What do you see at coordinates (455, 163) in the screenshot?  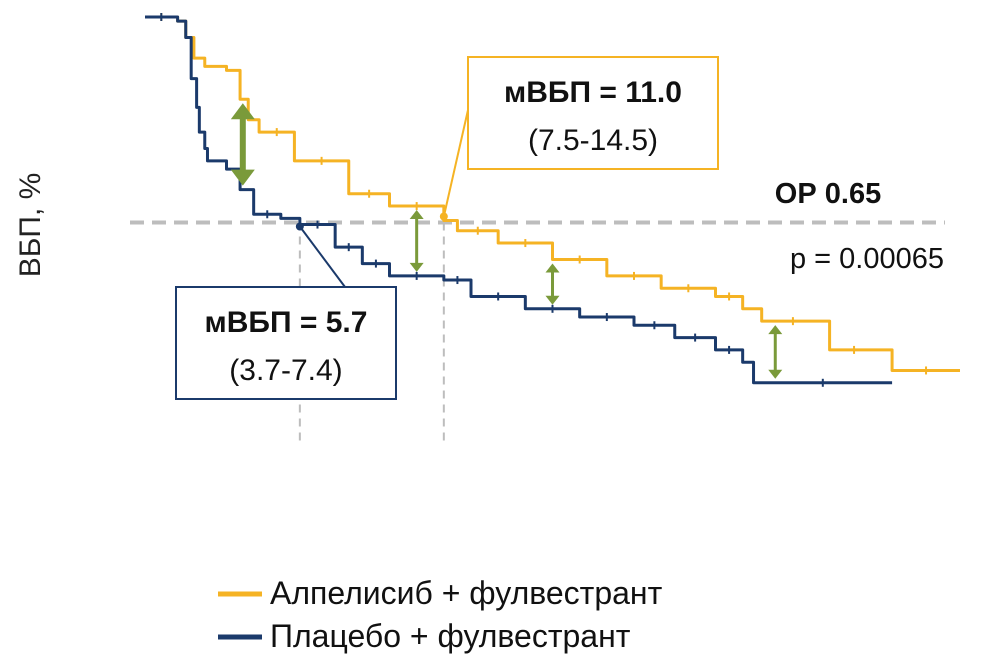 I see `leader-line-alpelisib` at bounding box center [455, 163].